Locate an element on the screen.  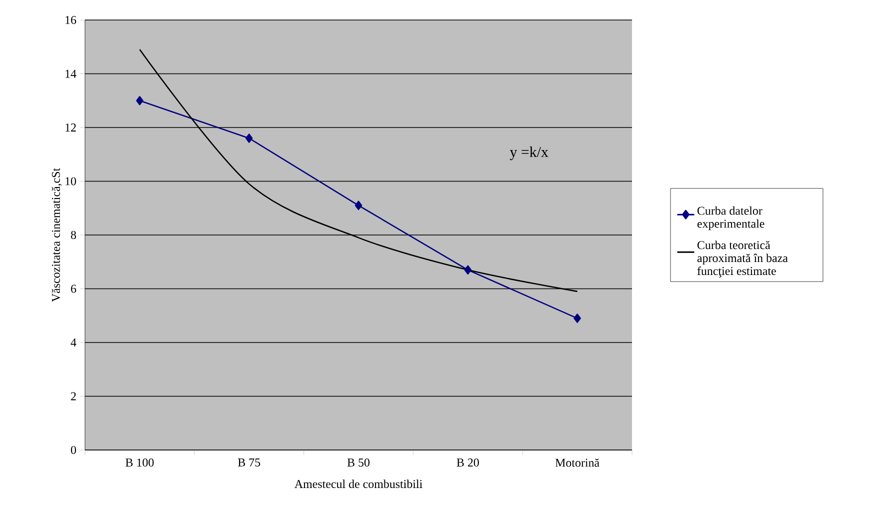
x-tick-label: B 50 is located at coordinates (358, 462).